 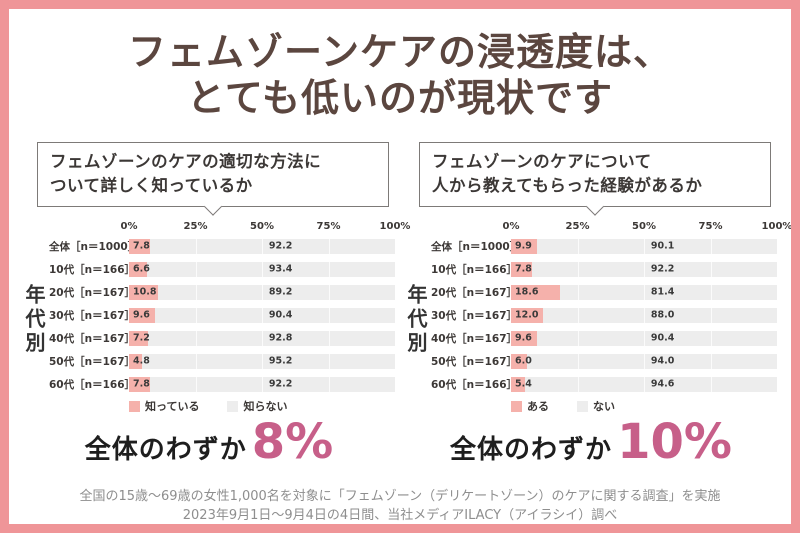 I want to click on summary-value: 8%, so click(x=292, y=441).